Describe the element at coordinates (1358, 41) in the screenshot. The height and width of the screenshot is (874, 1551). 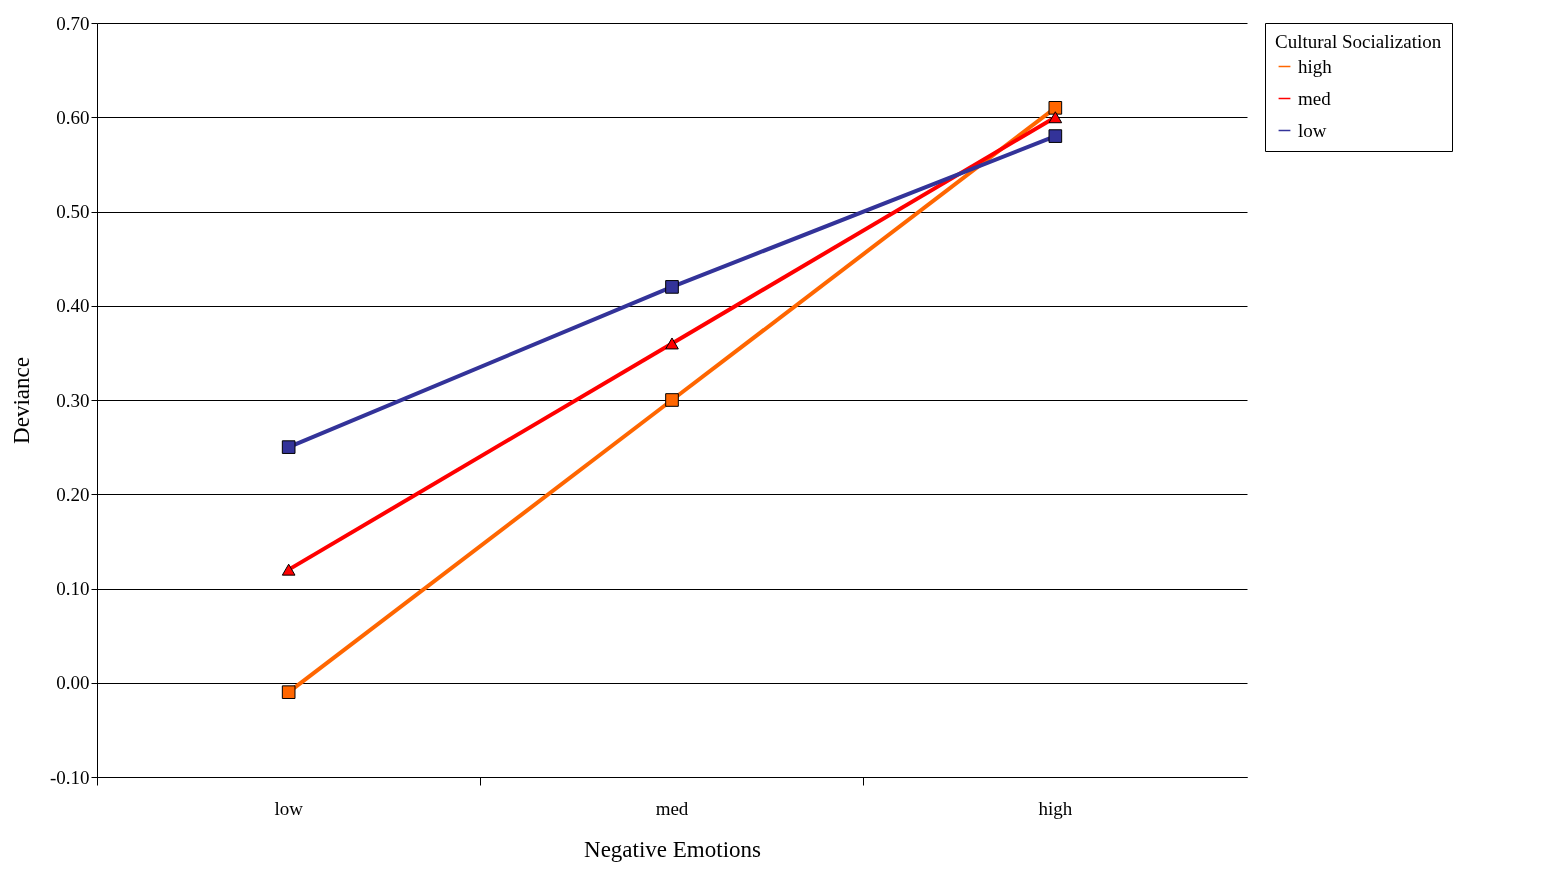
I see `legend-title: Cultural Socialization` at that location.